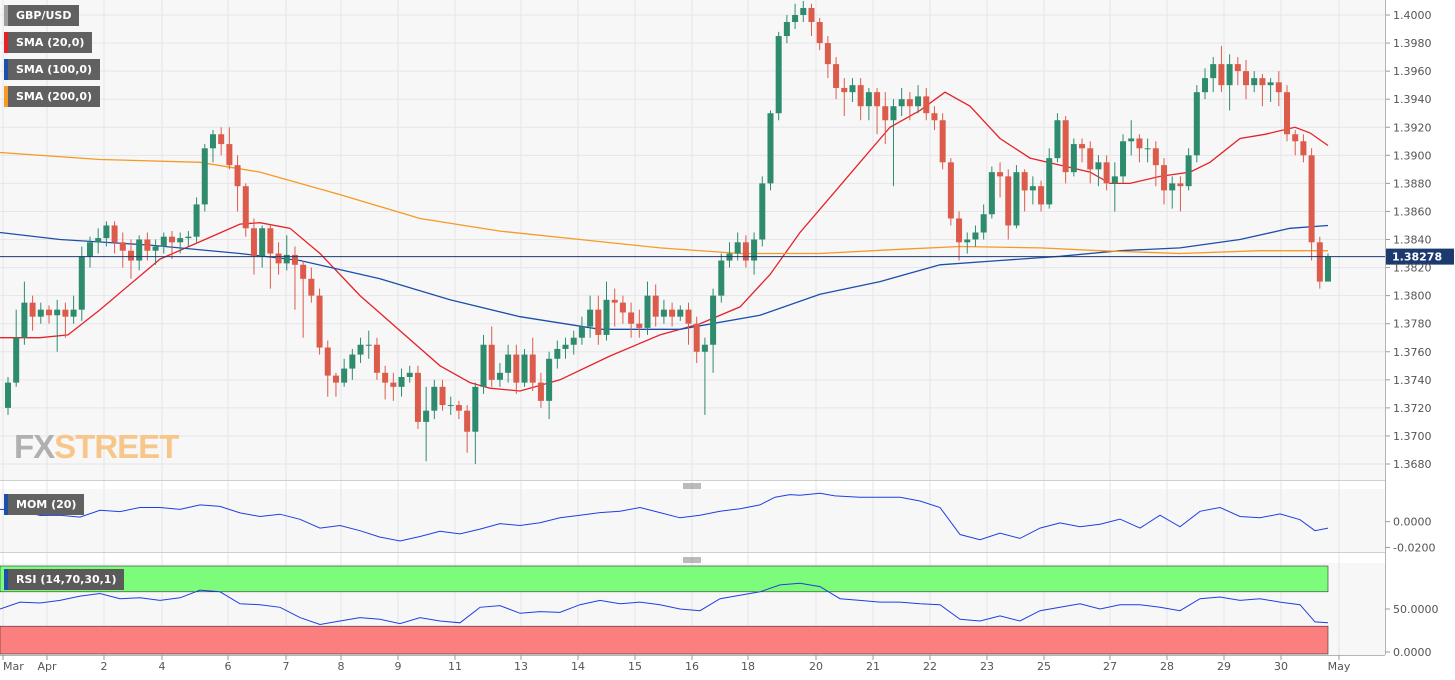 This screenshot has height=680, width=1455. What do you see at coordinates (1412, 436) in the screenshot?
I see `y-tick-label: 1.3700` at bounding box center [1412, 436].